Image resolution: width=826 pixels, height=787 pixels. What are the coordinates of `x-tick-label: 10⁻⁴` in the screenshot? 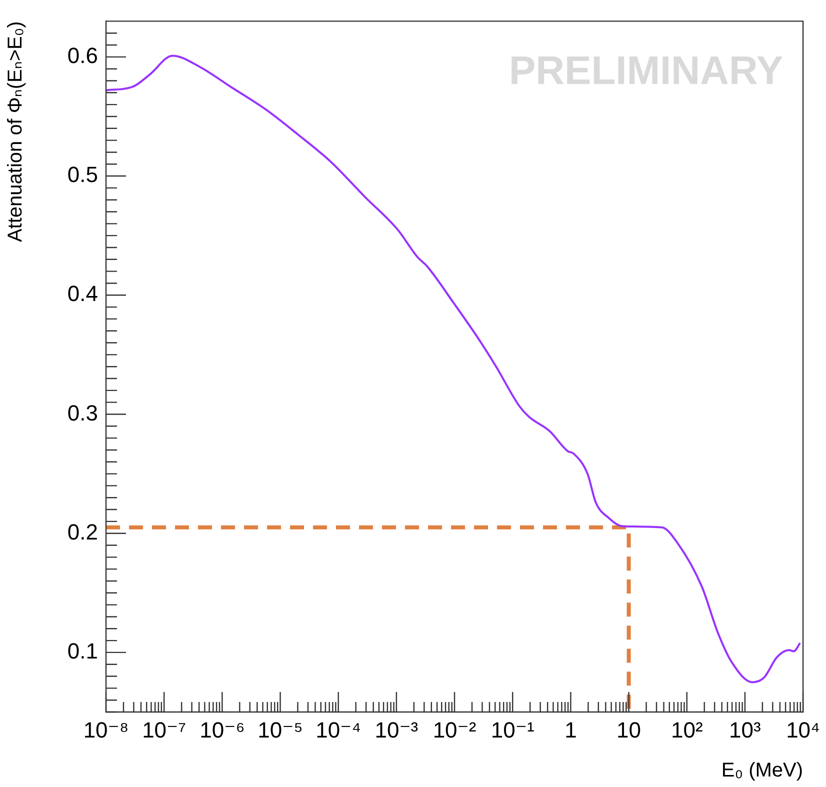 It's located at (339, 729).